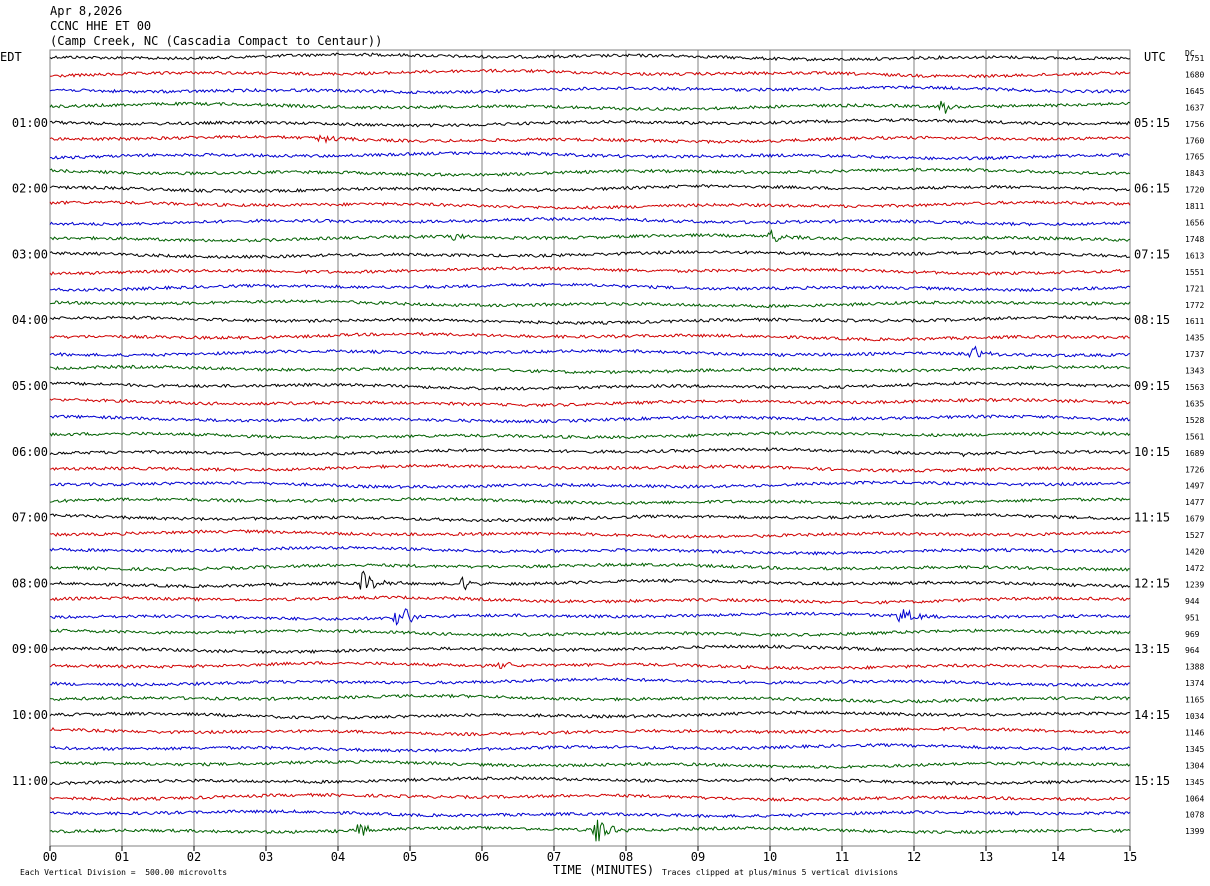 The image size is (1210, 886). I want to click on dc-offset-label: 1435, so click(1194, 338).